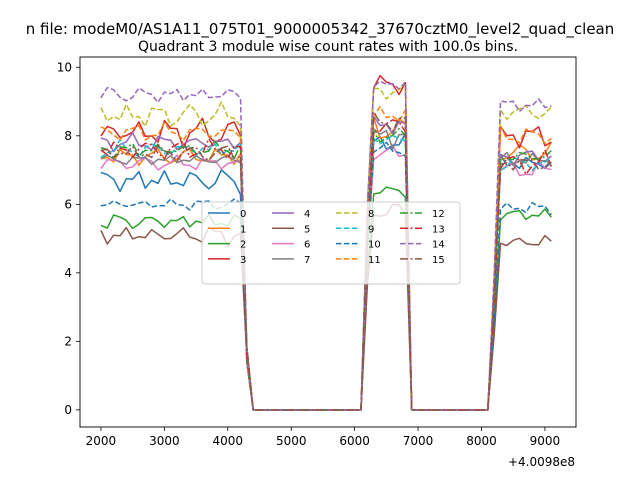 The height and width of the screenshot is (480, 640). Describe the element at coordinates (243, 260) in the screenshot. I see `legend-label-3: 3` at that location.